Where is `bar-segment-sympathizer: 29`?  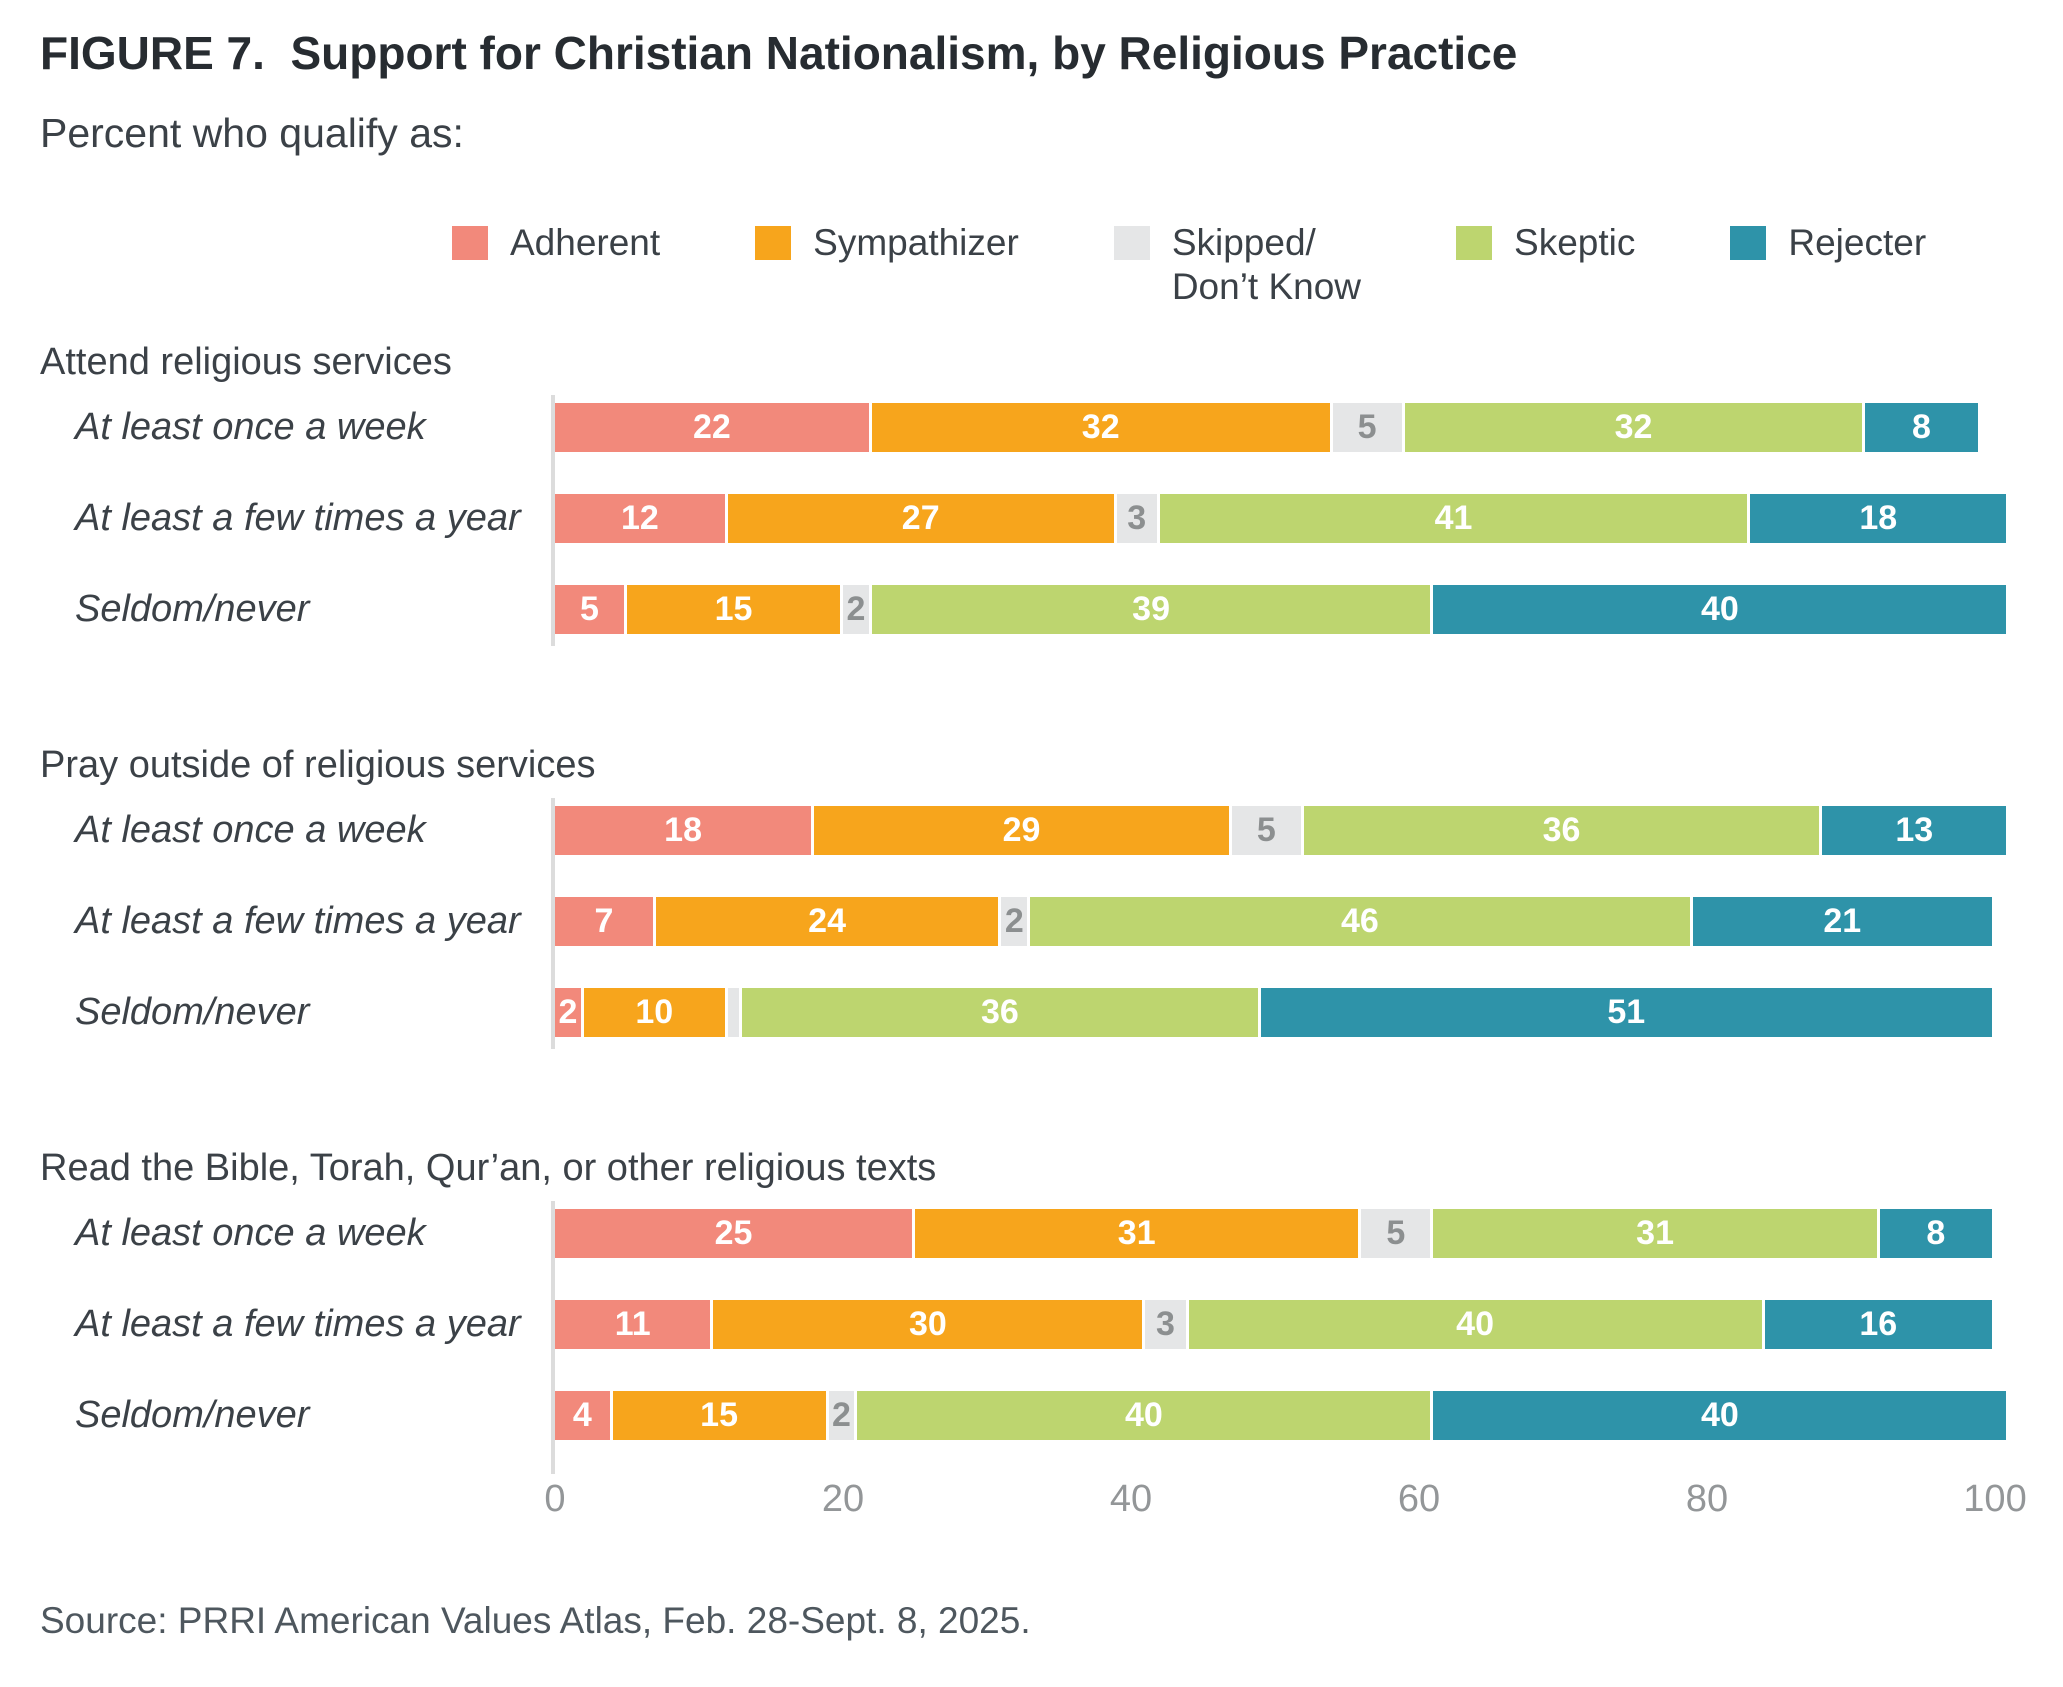 bar-segment-sympathizer: 29 is located at coordinates (1023, 830).